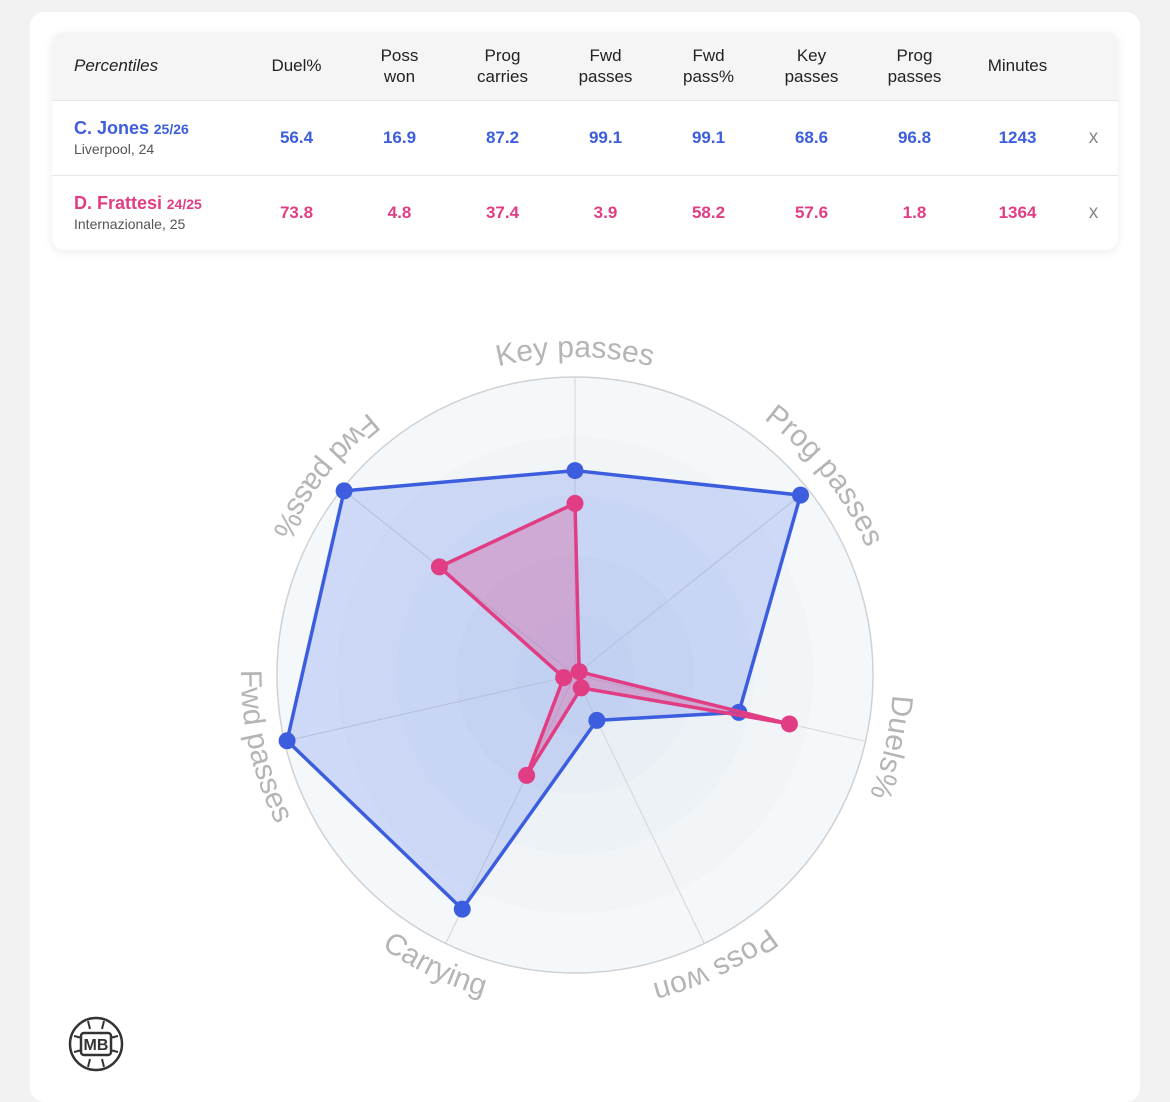 Image resolution: width=1170 pixels, height=1102 pixels. I want to click on column-header: Key passes, so click(811, 66).